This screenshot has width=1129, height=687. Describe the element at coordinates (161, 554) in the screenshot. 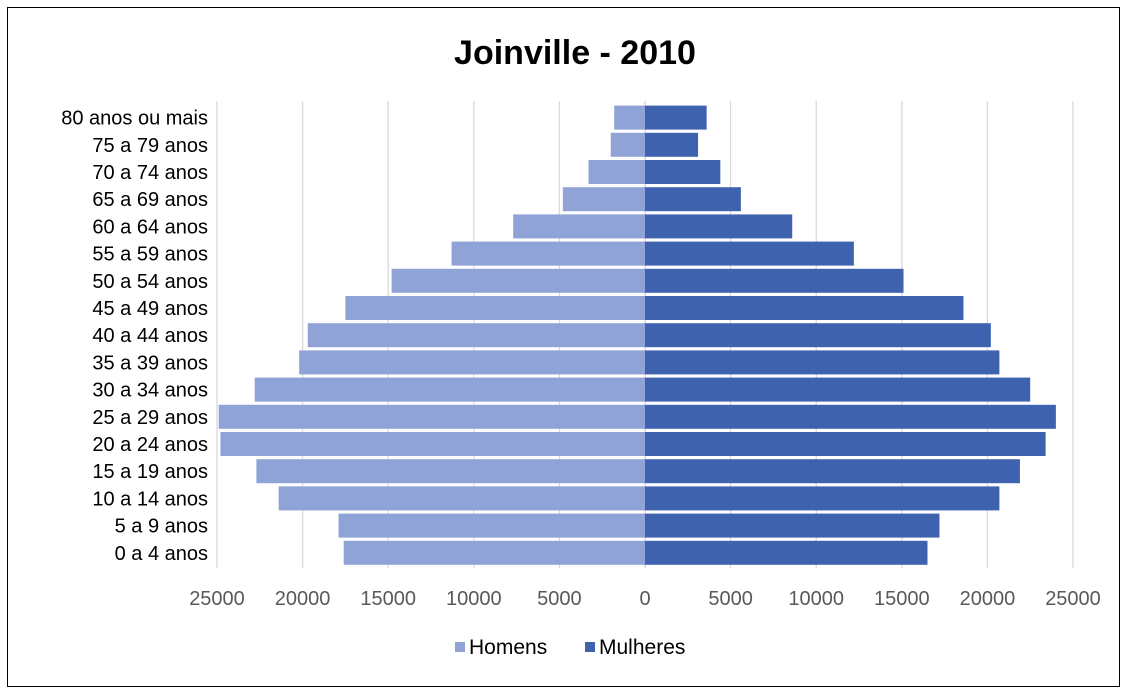

I see `category-label: 0 a 4 anos` at that location.